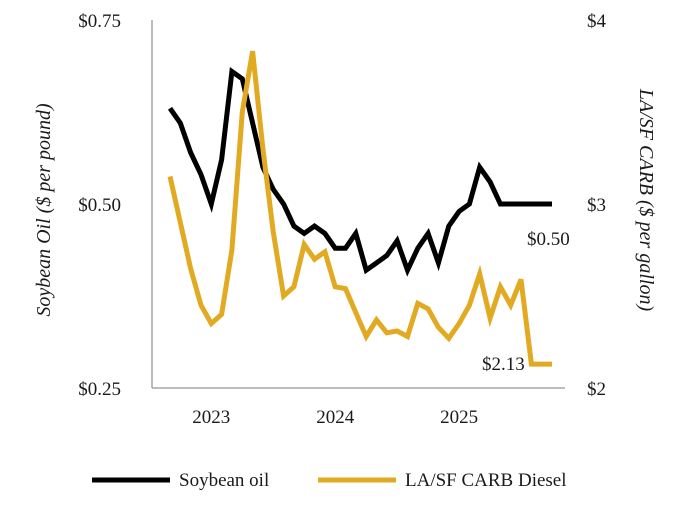  I want to click on legend-label-soybean-oil: Soybean oil, so click(224, 480).